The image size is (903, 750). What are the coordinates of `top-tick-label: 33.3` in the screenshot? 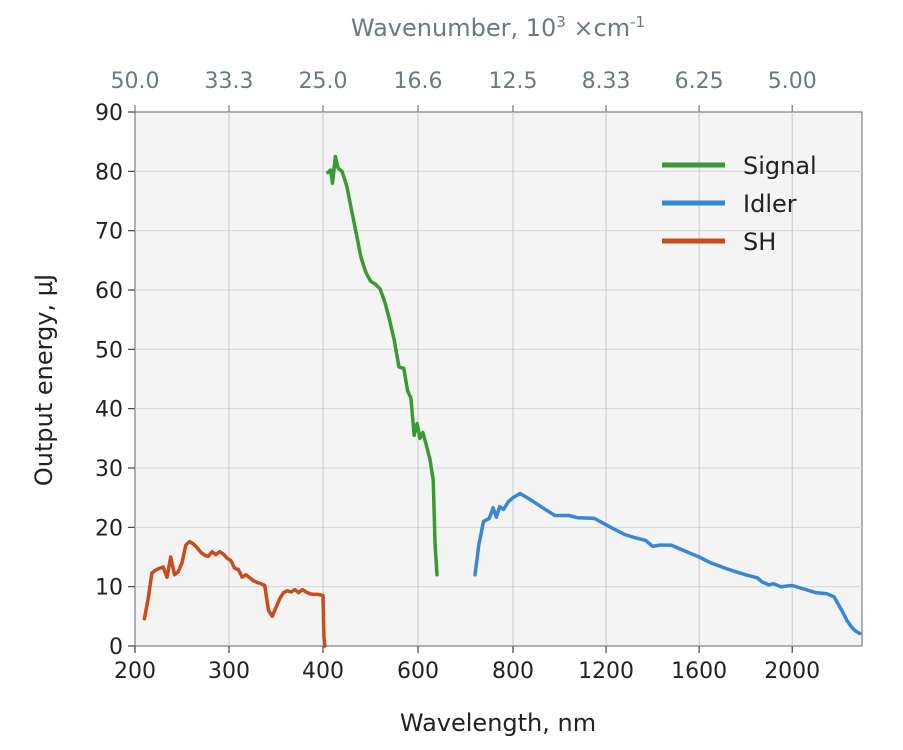 It's located at (229, 81).